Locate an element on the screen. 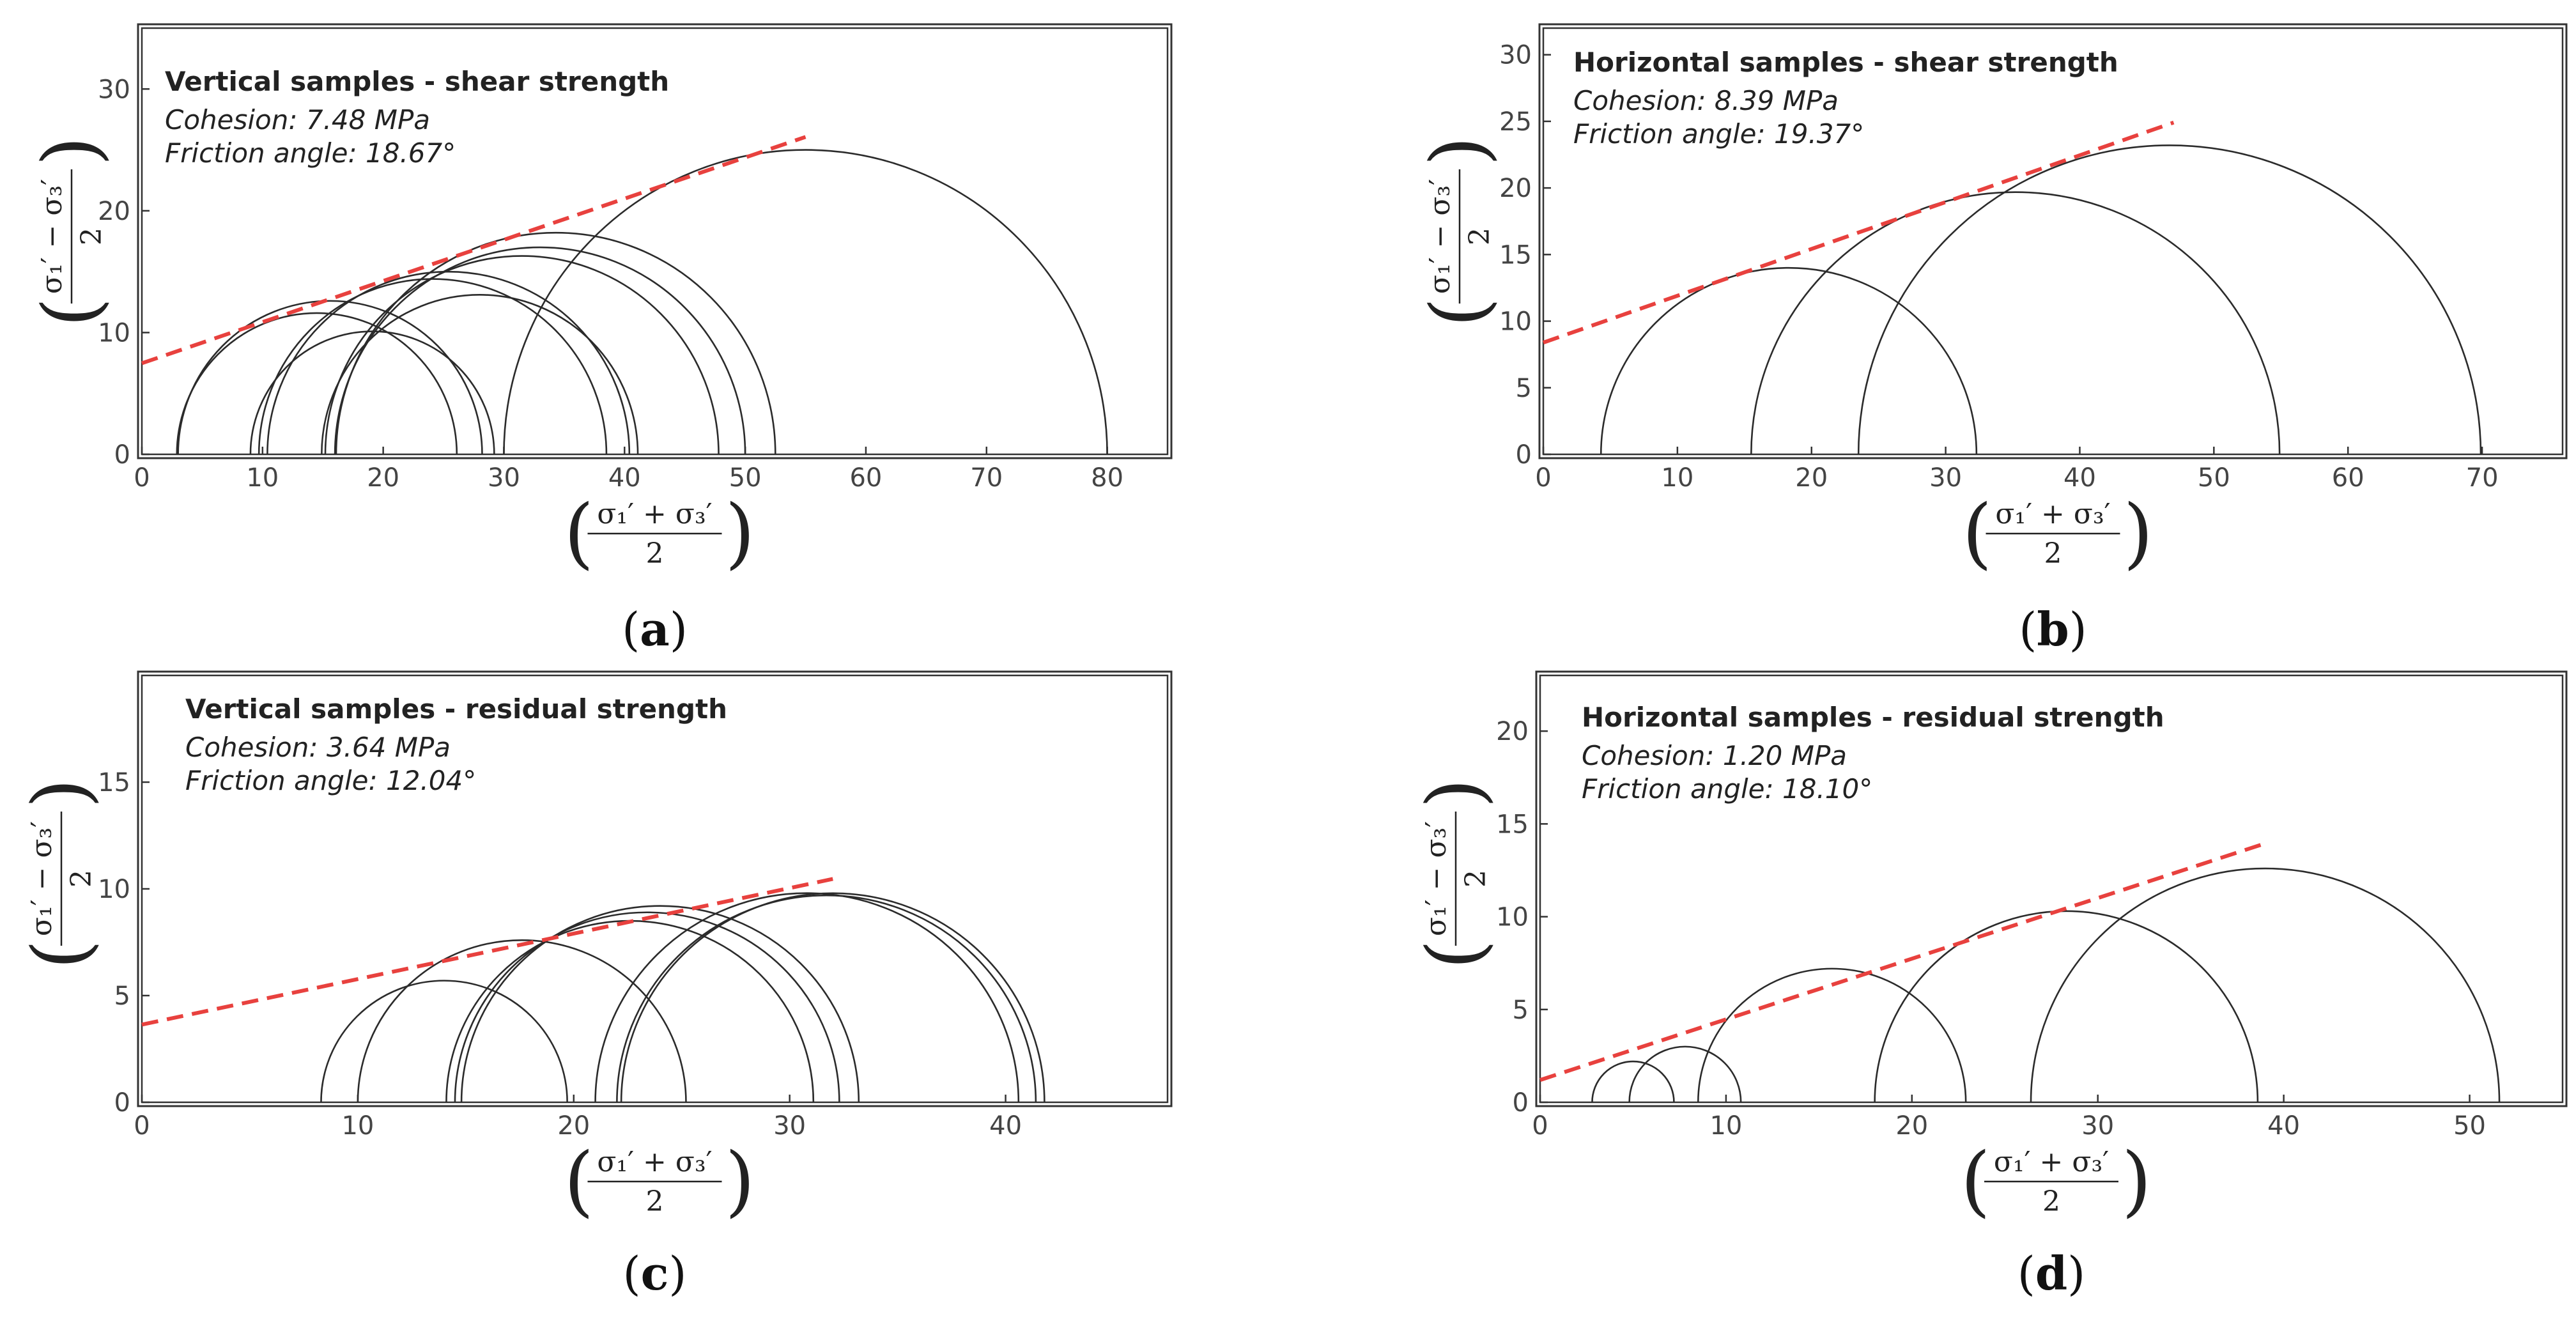 The width and height of the screenshot is (2576, 1317). panel-caption: (b) is located at coordinates (2053, 629).